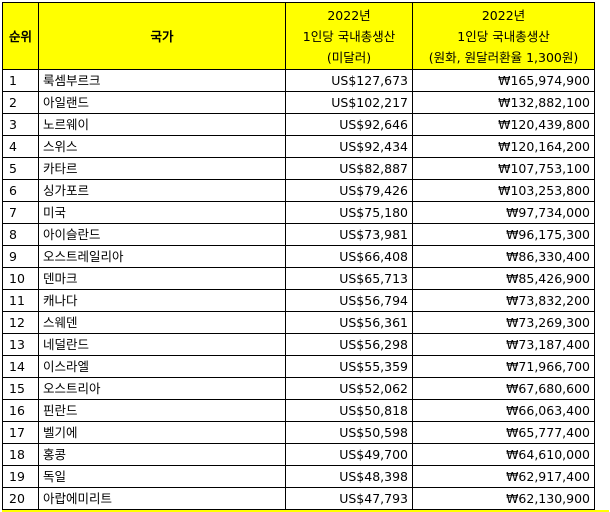  What do you see at coordinates (503, 388) in the screenshot?
I see `krw-cell: ₩67,680,600` at bounding box center [503, 388].